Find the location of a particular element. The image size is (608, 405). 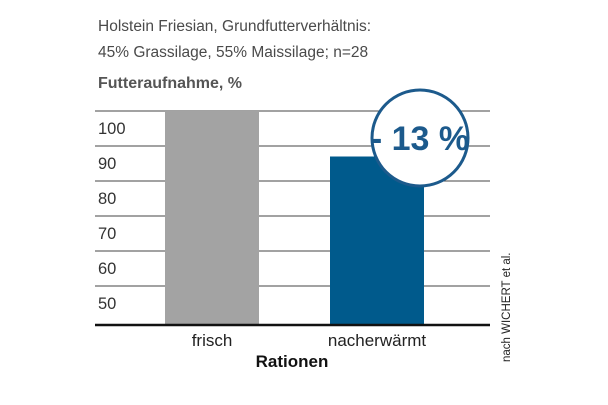

source-credit: nach WICHERT et al. is located at coordinates (507, 307).